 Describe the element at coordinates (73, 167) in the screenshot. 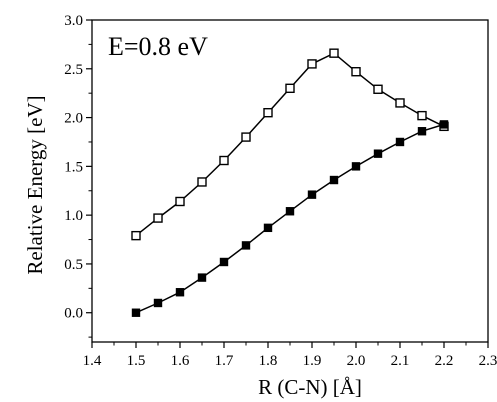

I see `y-tick-label: 1.5` at that location.